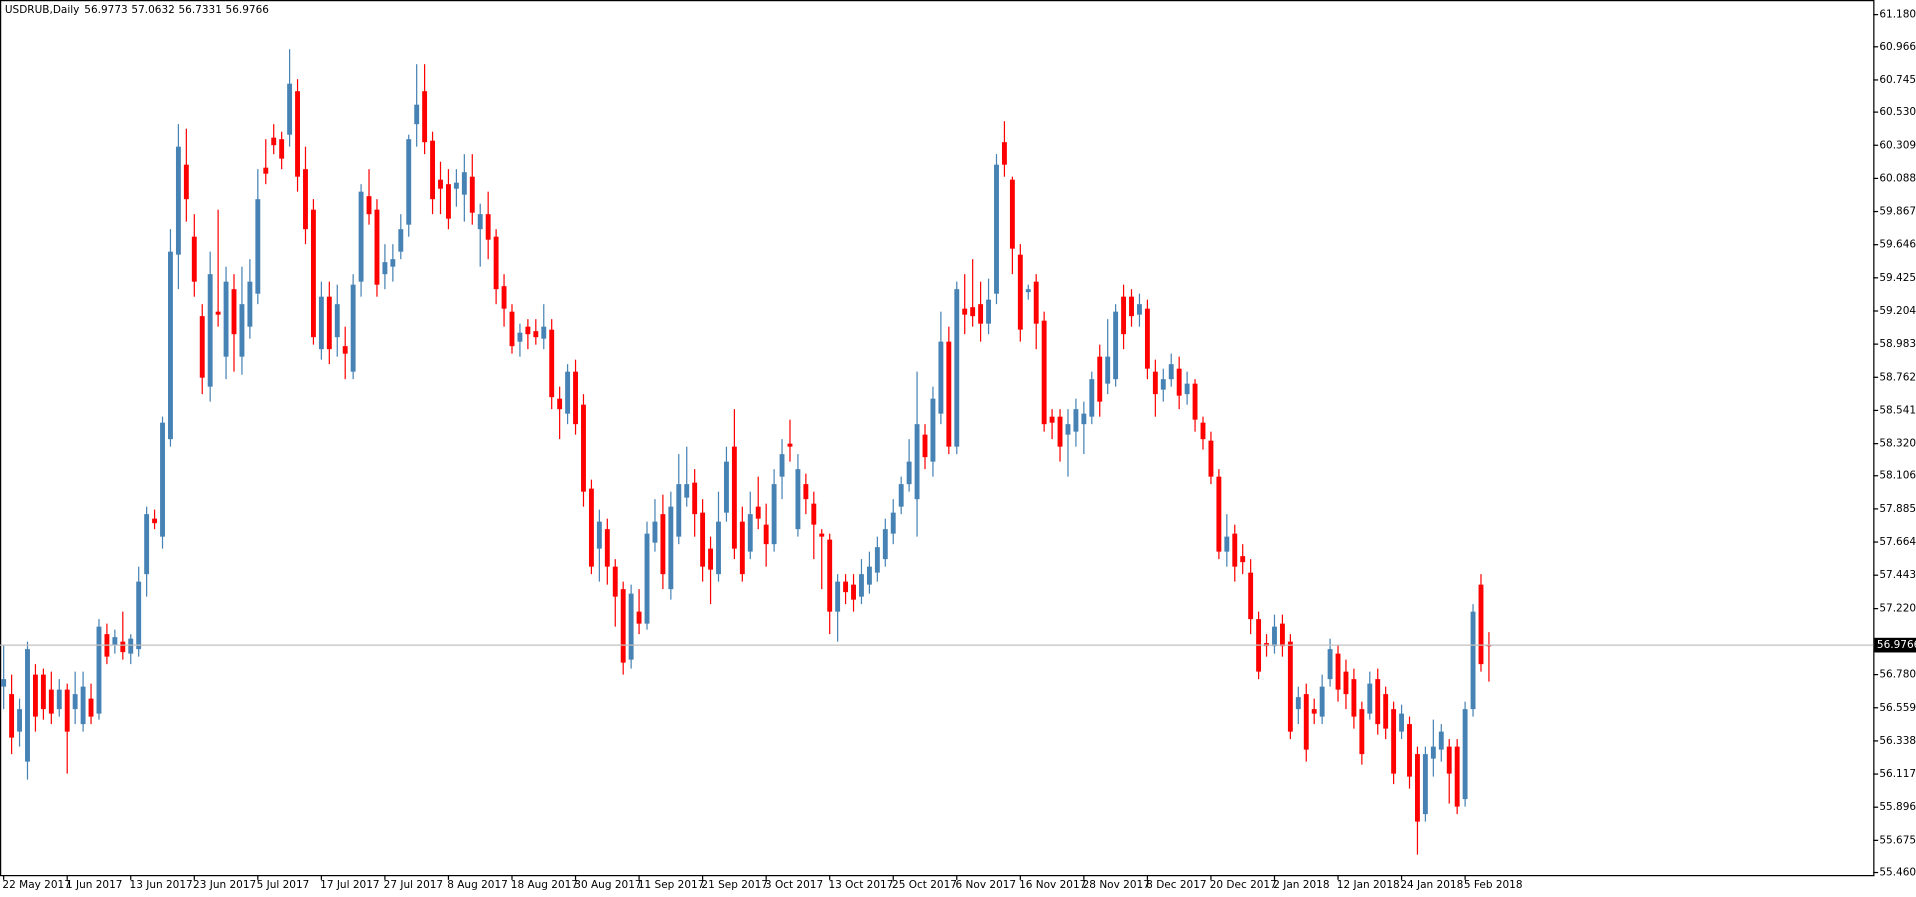 This screenshot has width=1916, height=897. I want to click on x-tick-label: 6 Nov 2017, so click(986, 885).